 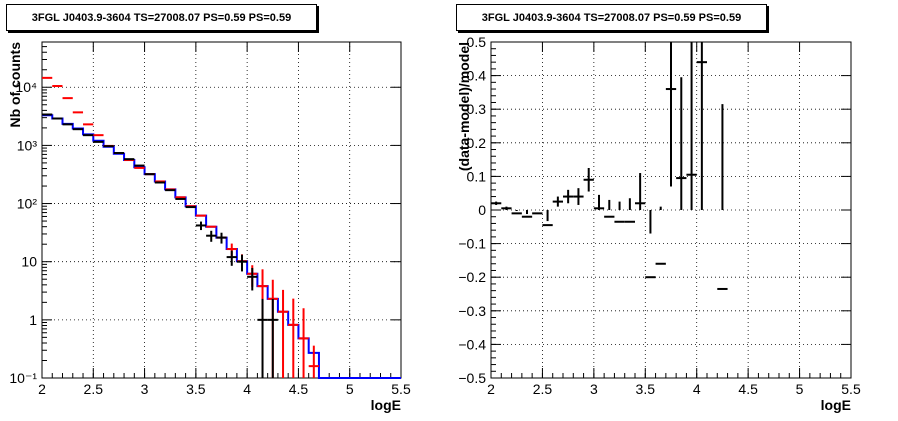 I want to click on left-y-tick-label: 10⁴, so click(x=26, y=87).